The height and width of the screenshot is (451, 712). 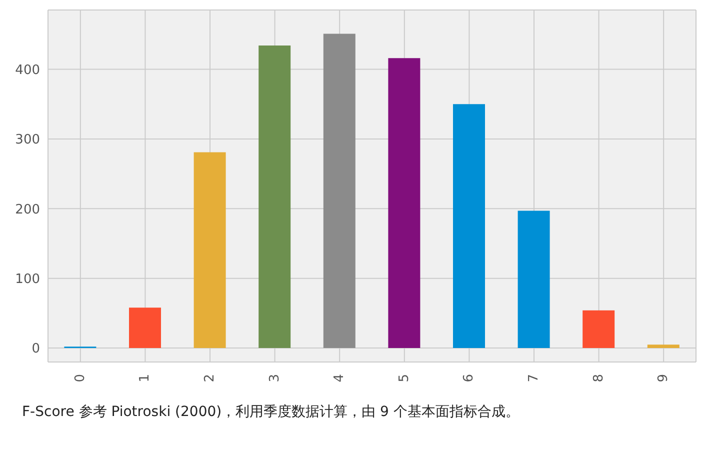 I want to click on y-tick-label: 300, so click(x=27, y=140).